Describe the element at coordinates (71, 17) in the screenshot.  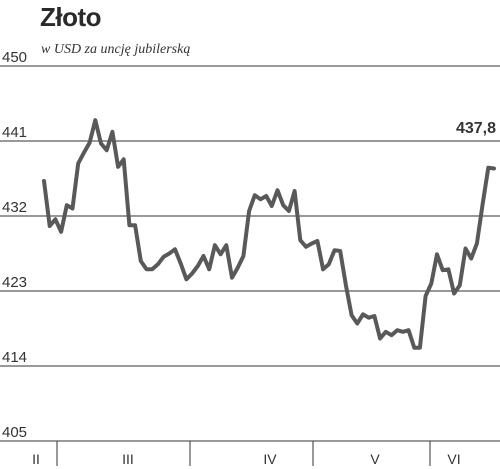
I see `chart-title: Złoto` at that location.